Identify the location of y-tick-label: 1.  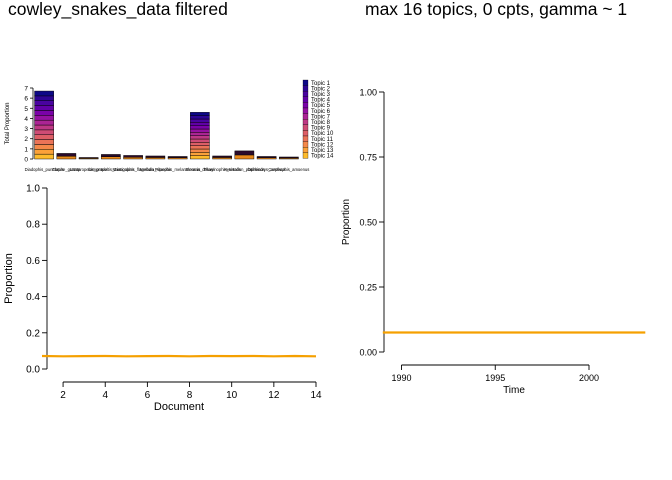
(26, 149).